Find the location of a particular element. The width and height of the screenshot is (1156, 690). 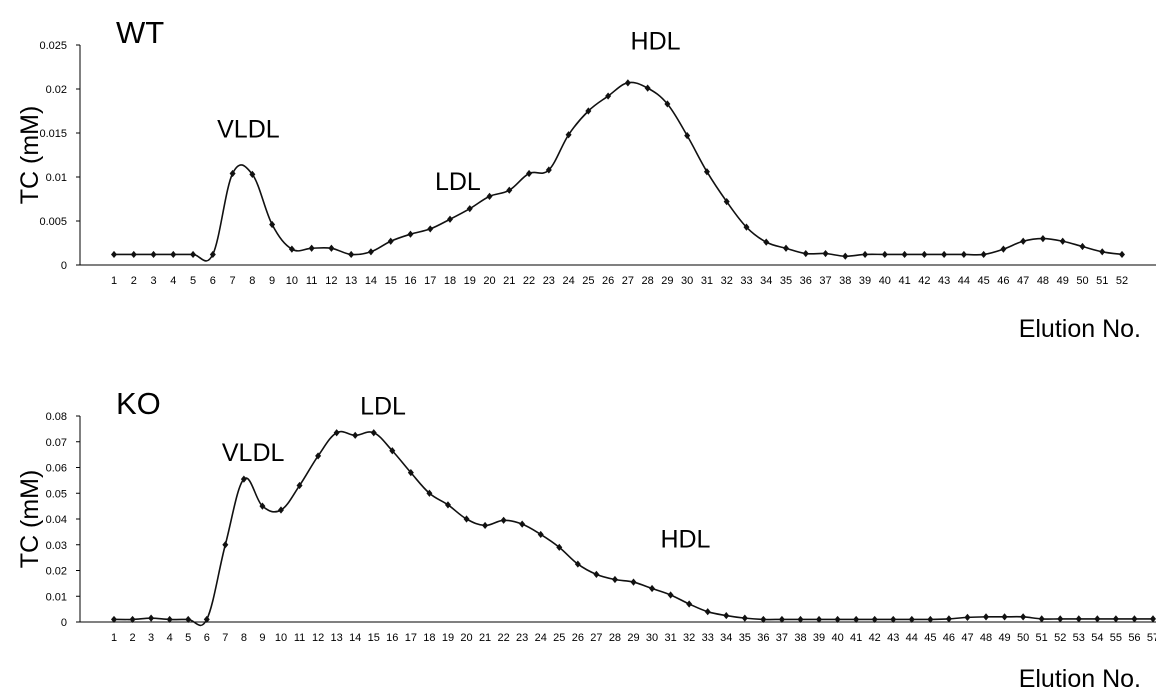

y-tick-label: 0.025 is located at coordinates (53, 46).